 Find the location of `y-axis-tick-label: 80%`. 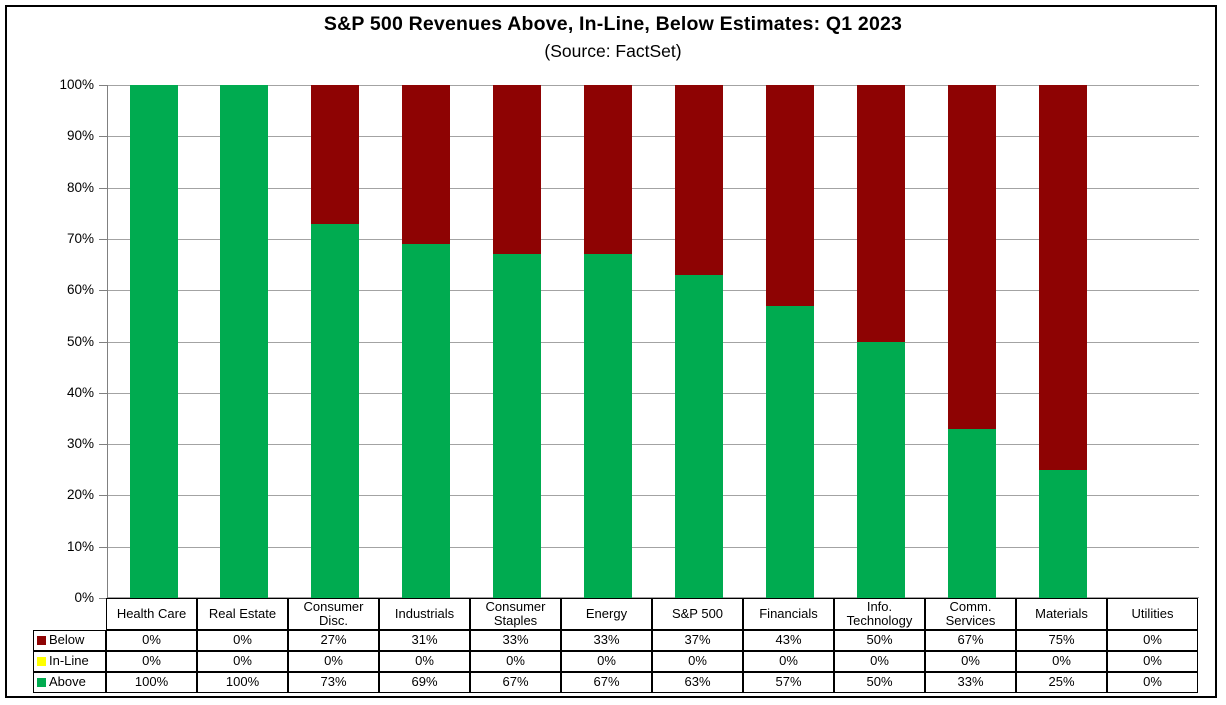

y-axis-tick-label: 80% is located at coordinates (80, 187).